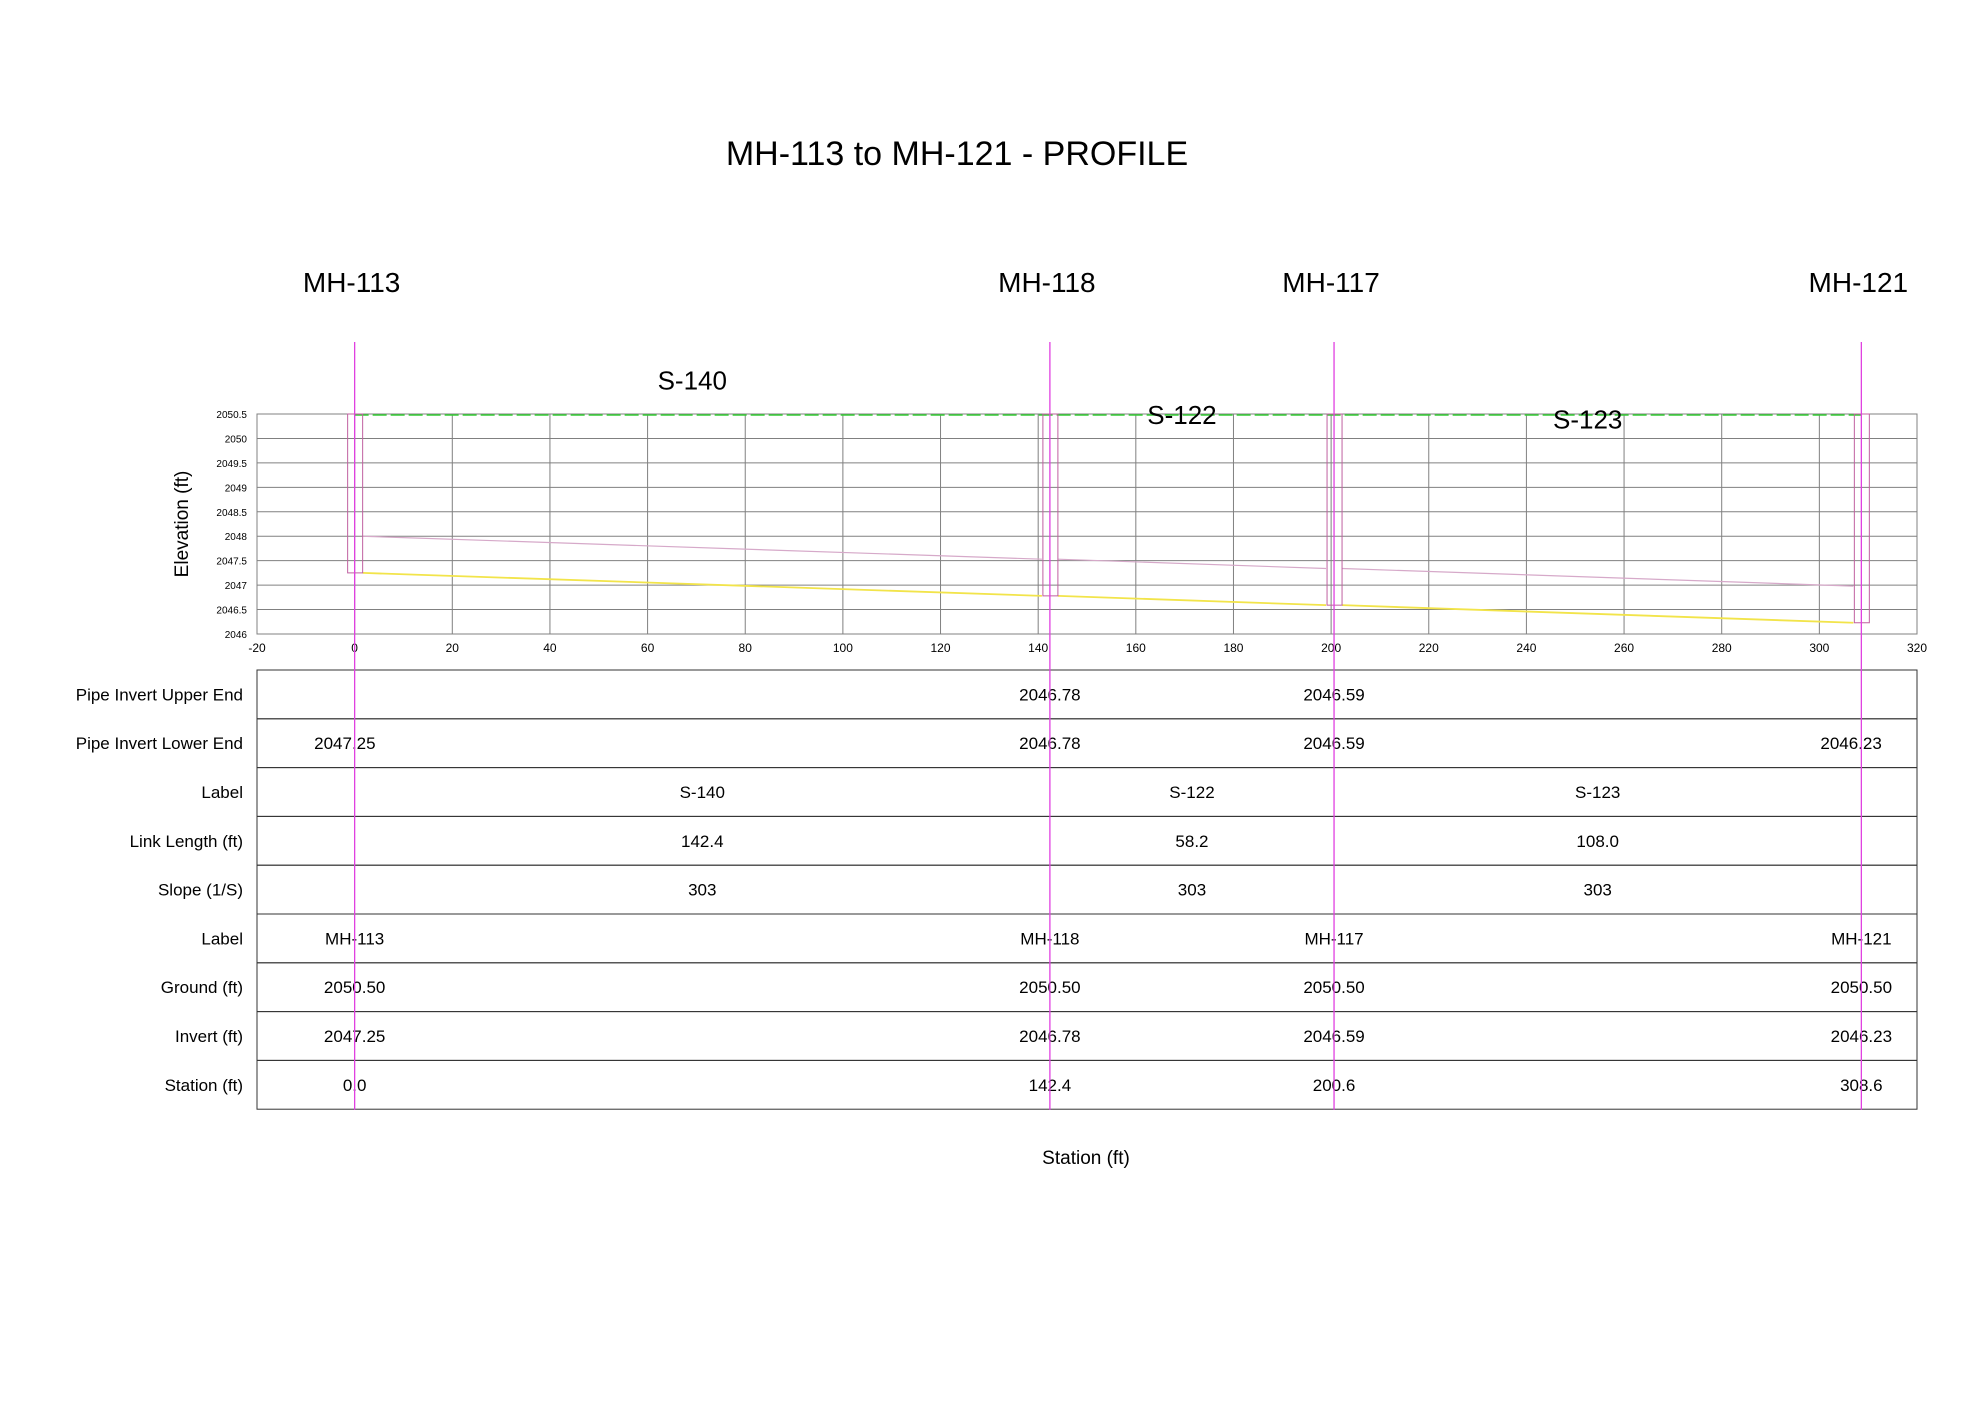  What do you see at coordinates (1233, 648) in the screenshot?
I see `x-tick-label: 180` at bounding box center [1233, 648].